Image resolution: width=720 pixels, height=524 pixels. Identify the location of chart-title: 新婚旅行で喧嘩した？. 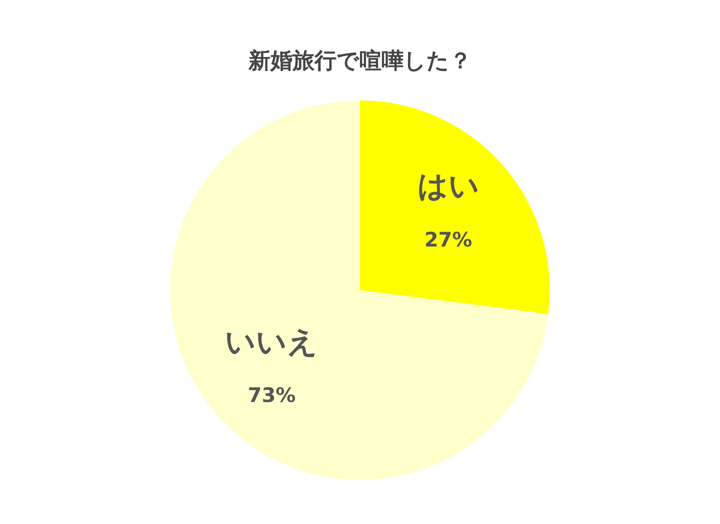
(360, 61).